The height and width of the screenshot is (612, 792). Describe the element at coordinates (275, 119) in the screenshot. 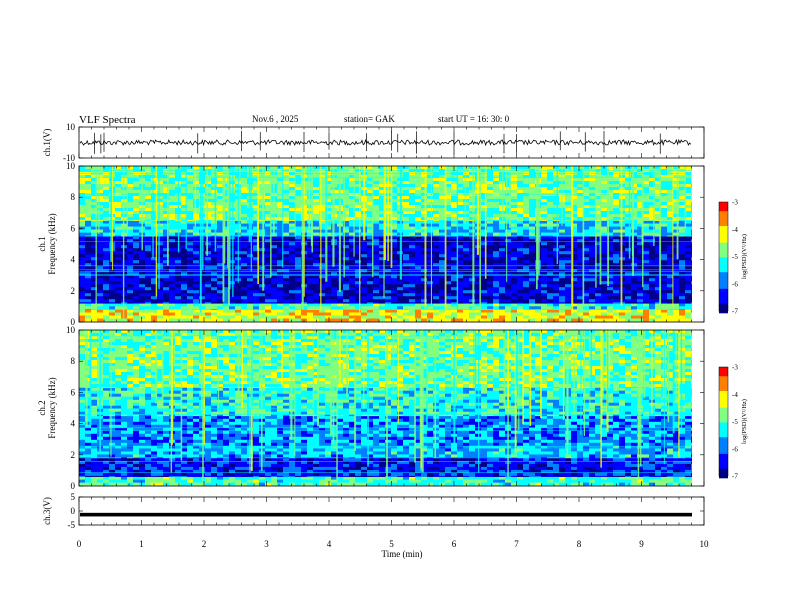

I see `date-label: Nov.6 , 2025` at that location.